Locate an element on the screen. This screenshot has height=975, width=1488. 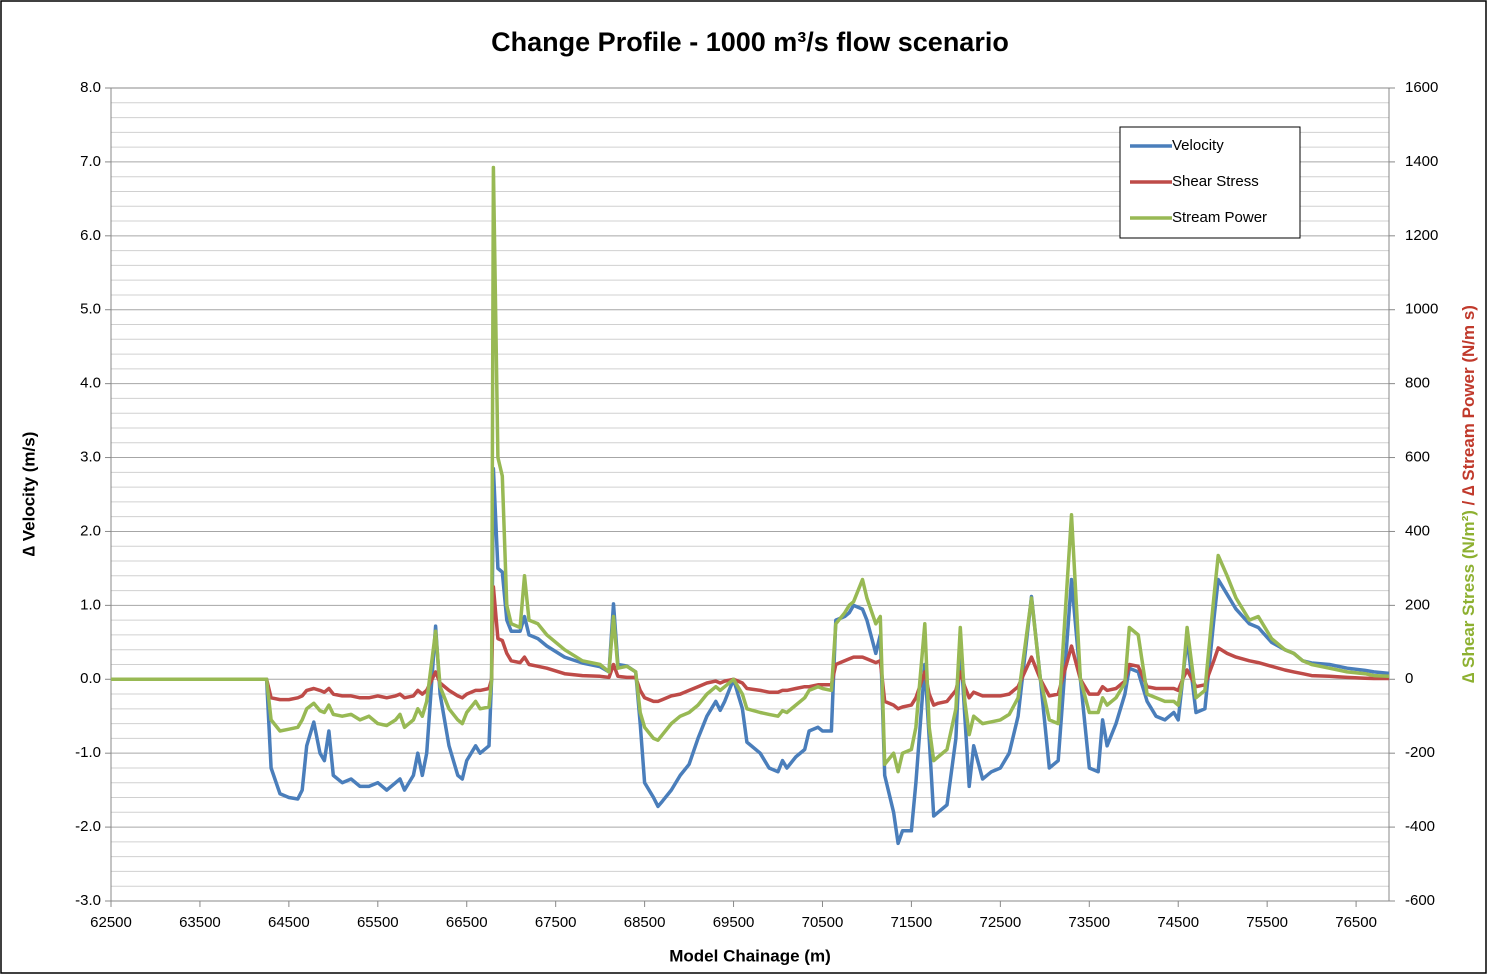
y2-tick-label: 1000 is located at coordinates (1421, 309).